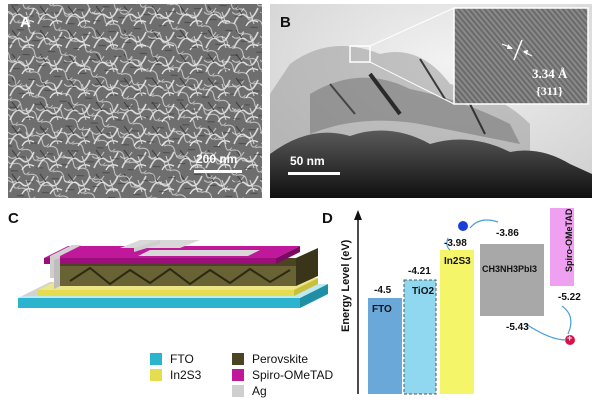 Image resolution: width=600 pixels, height=400 pixels. Describe the element at coordinates (517, 327) in the screenshot. I see `perovskite-vb-value: -5.43` at that location.